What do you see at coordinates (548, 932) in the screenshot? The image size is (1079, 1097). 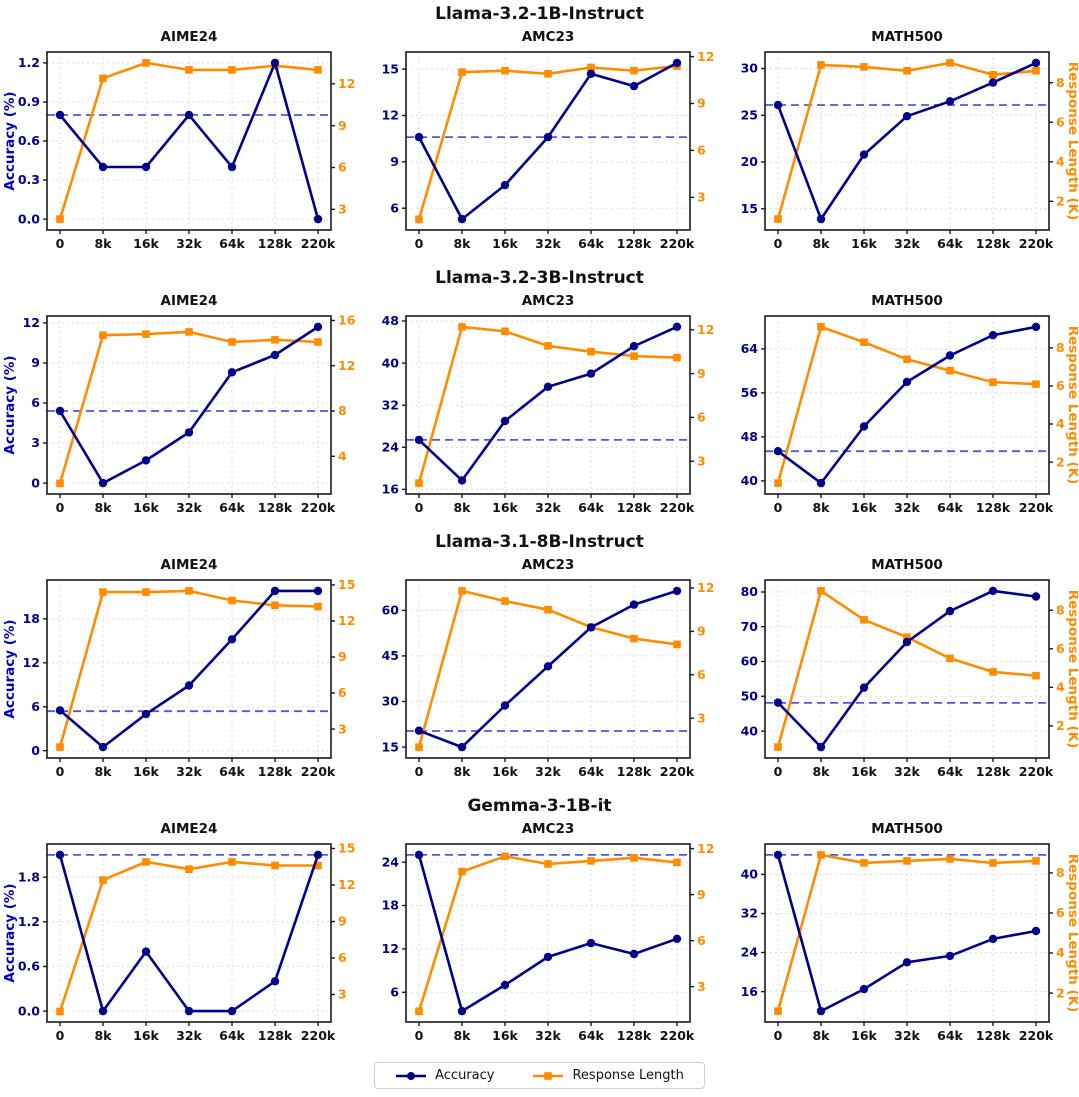 I see `chart-canvas: 6 12 18 24 3 6 9 12 0 8k 16k 32k 64k 128k 220k AMC23` at bounding box center [548, 932].